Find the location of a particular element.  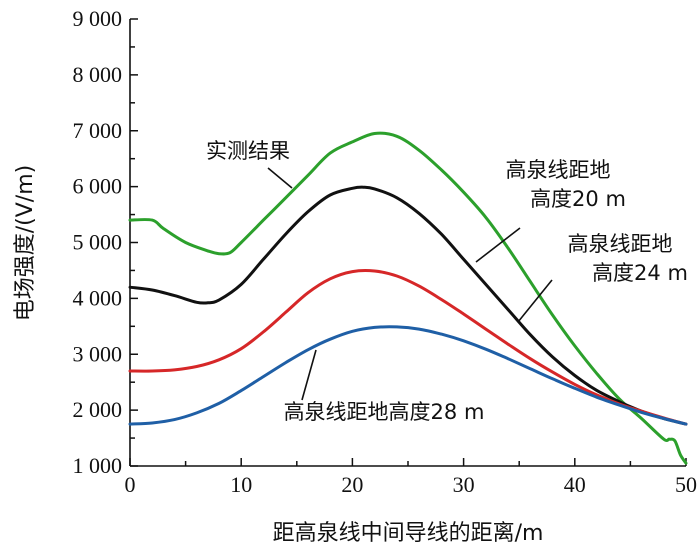

x-tick-label: 30 is located at coordinates (464, 484).